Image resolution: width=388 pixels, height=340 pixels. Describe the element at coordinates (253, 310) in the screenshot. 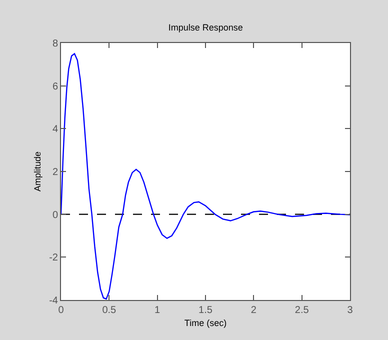

I see `x-tick-label: 2` at that location.